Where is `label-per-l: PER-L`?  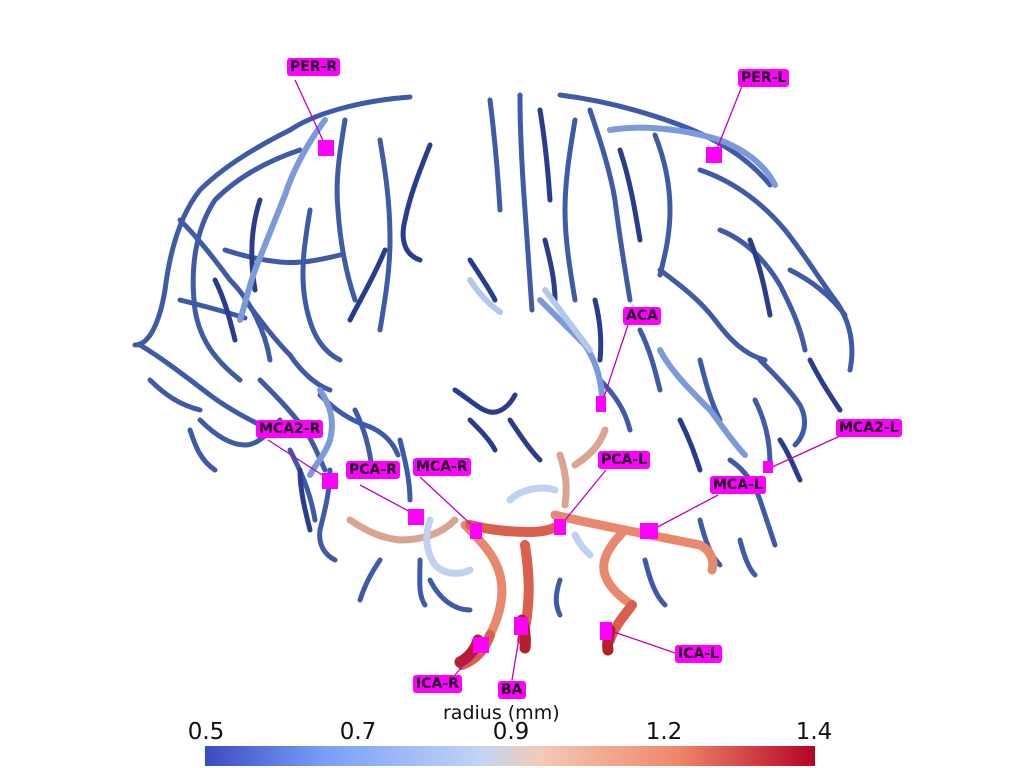 label-per-l: PER-L is located at coordinates (764, 78).